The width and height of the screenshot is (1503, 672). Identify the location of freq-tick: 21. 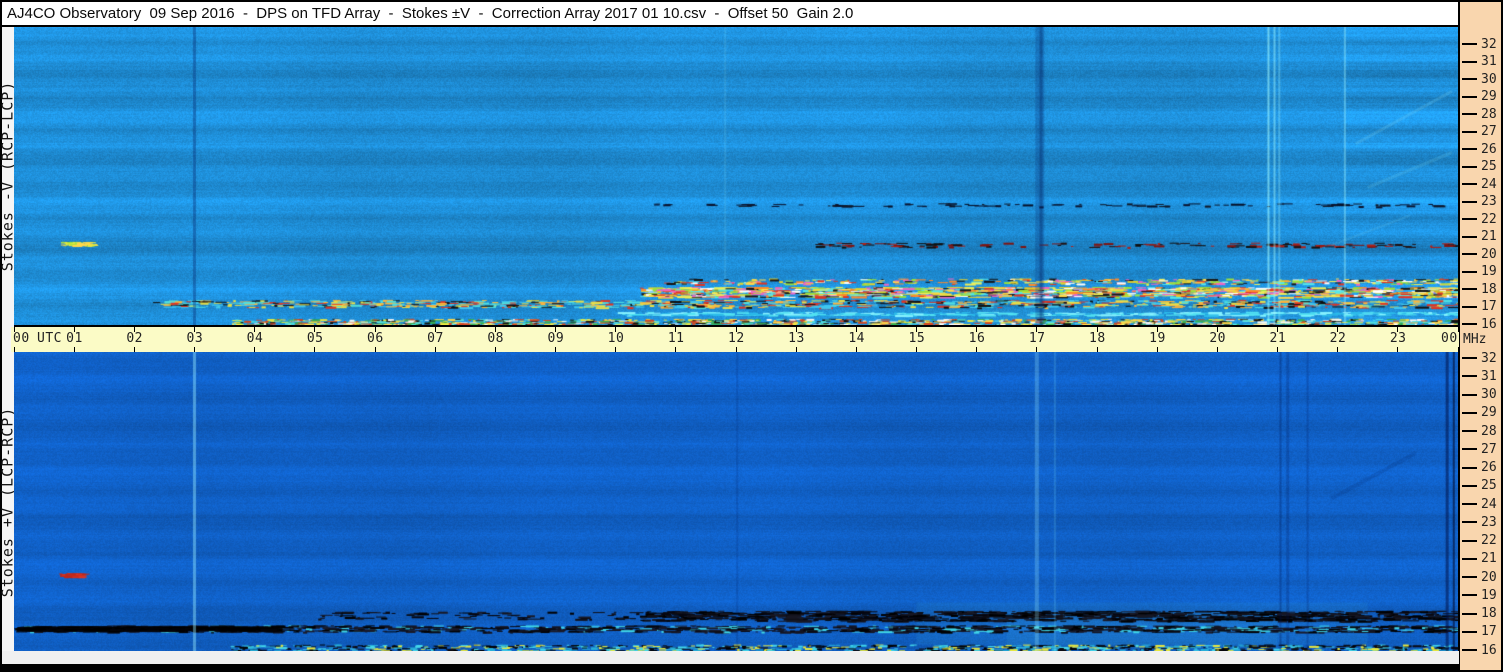
(1478, 559).